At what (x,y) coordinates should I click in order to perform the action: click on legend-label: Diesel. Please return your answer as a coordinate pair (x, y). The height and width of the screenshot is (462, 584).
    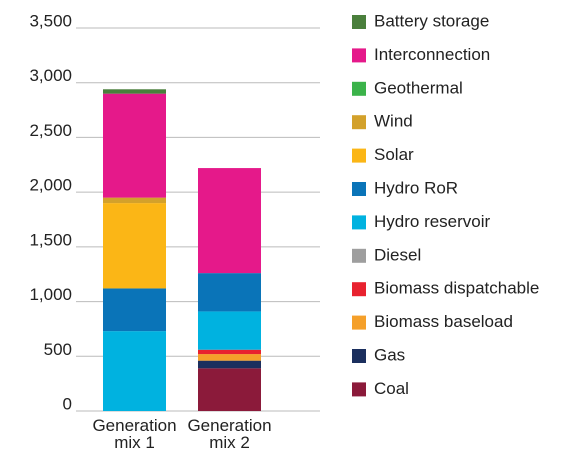
    Looking at the image, I should click on (397, 254).